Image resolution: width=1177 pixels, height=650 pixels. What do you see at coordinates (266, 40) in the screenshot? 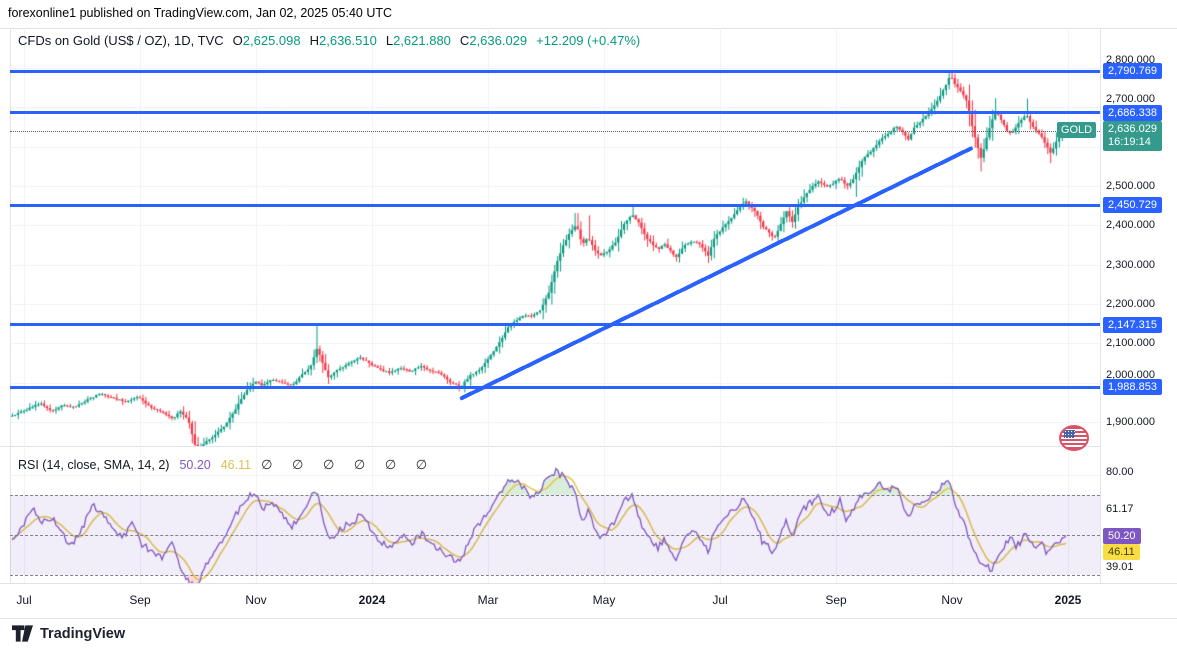
I see `ohlc-open: O2,625.098` at bounding box center [266, 40].